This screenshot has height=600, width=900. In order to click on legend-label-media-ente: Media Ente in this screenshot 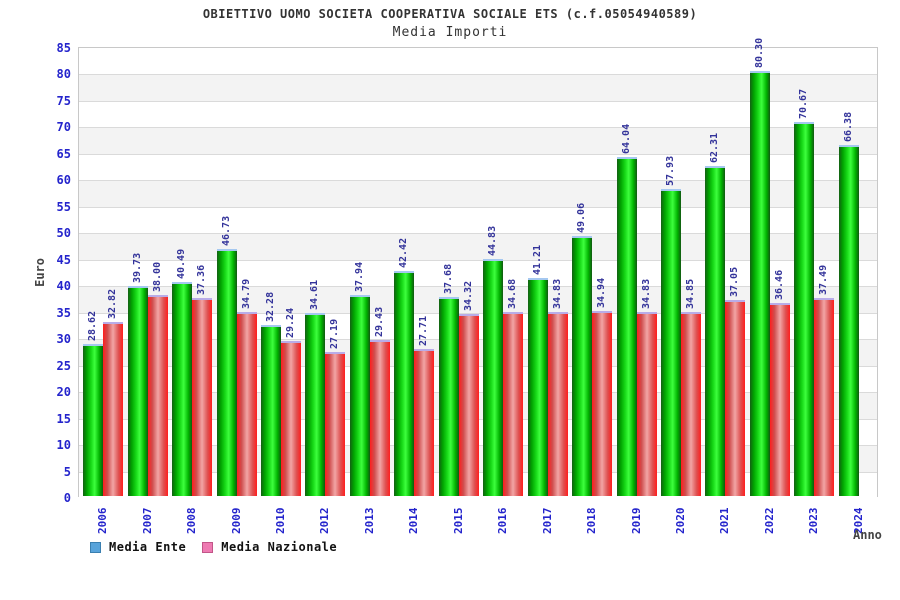, I will do `click(148, 547)`.